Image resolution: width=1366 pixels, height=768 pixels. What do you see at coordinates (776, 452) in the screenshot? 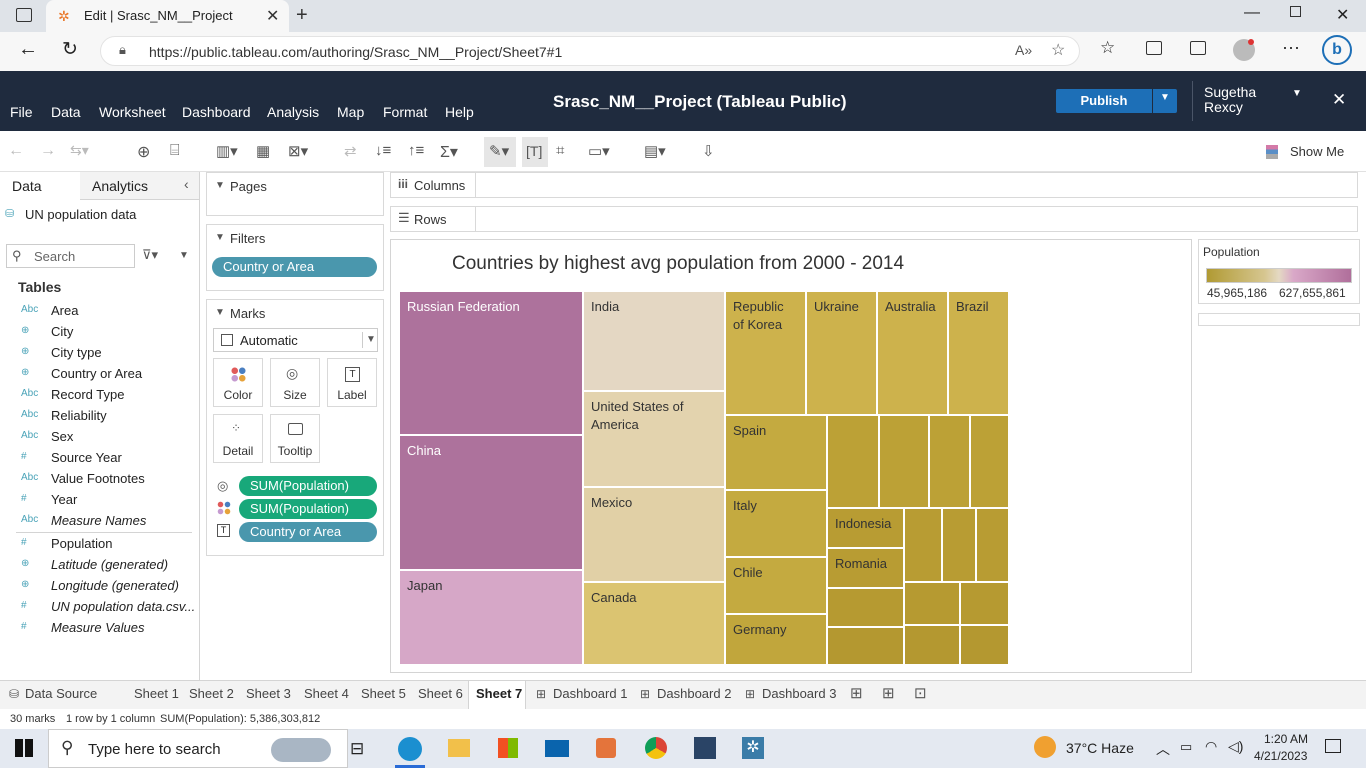
I see `treemap-cell-spain: Spain` at bounding box center [776, 452].